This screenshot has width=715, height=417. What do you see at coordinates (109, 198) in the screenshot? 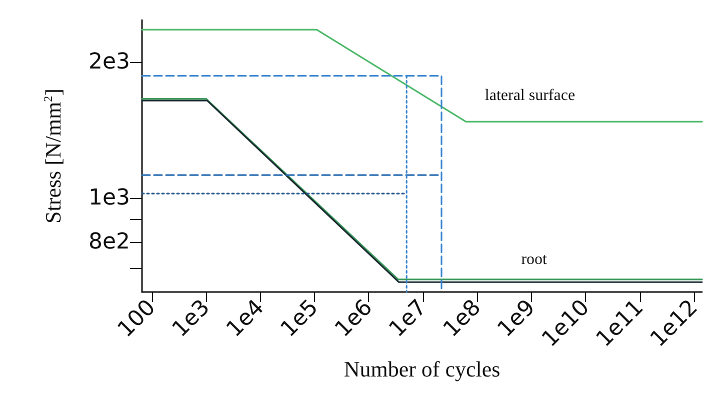
I see `y-tick-label: 1e3` at bounding box center [109, 198].